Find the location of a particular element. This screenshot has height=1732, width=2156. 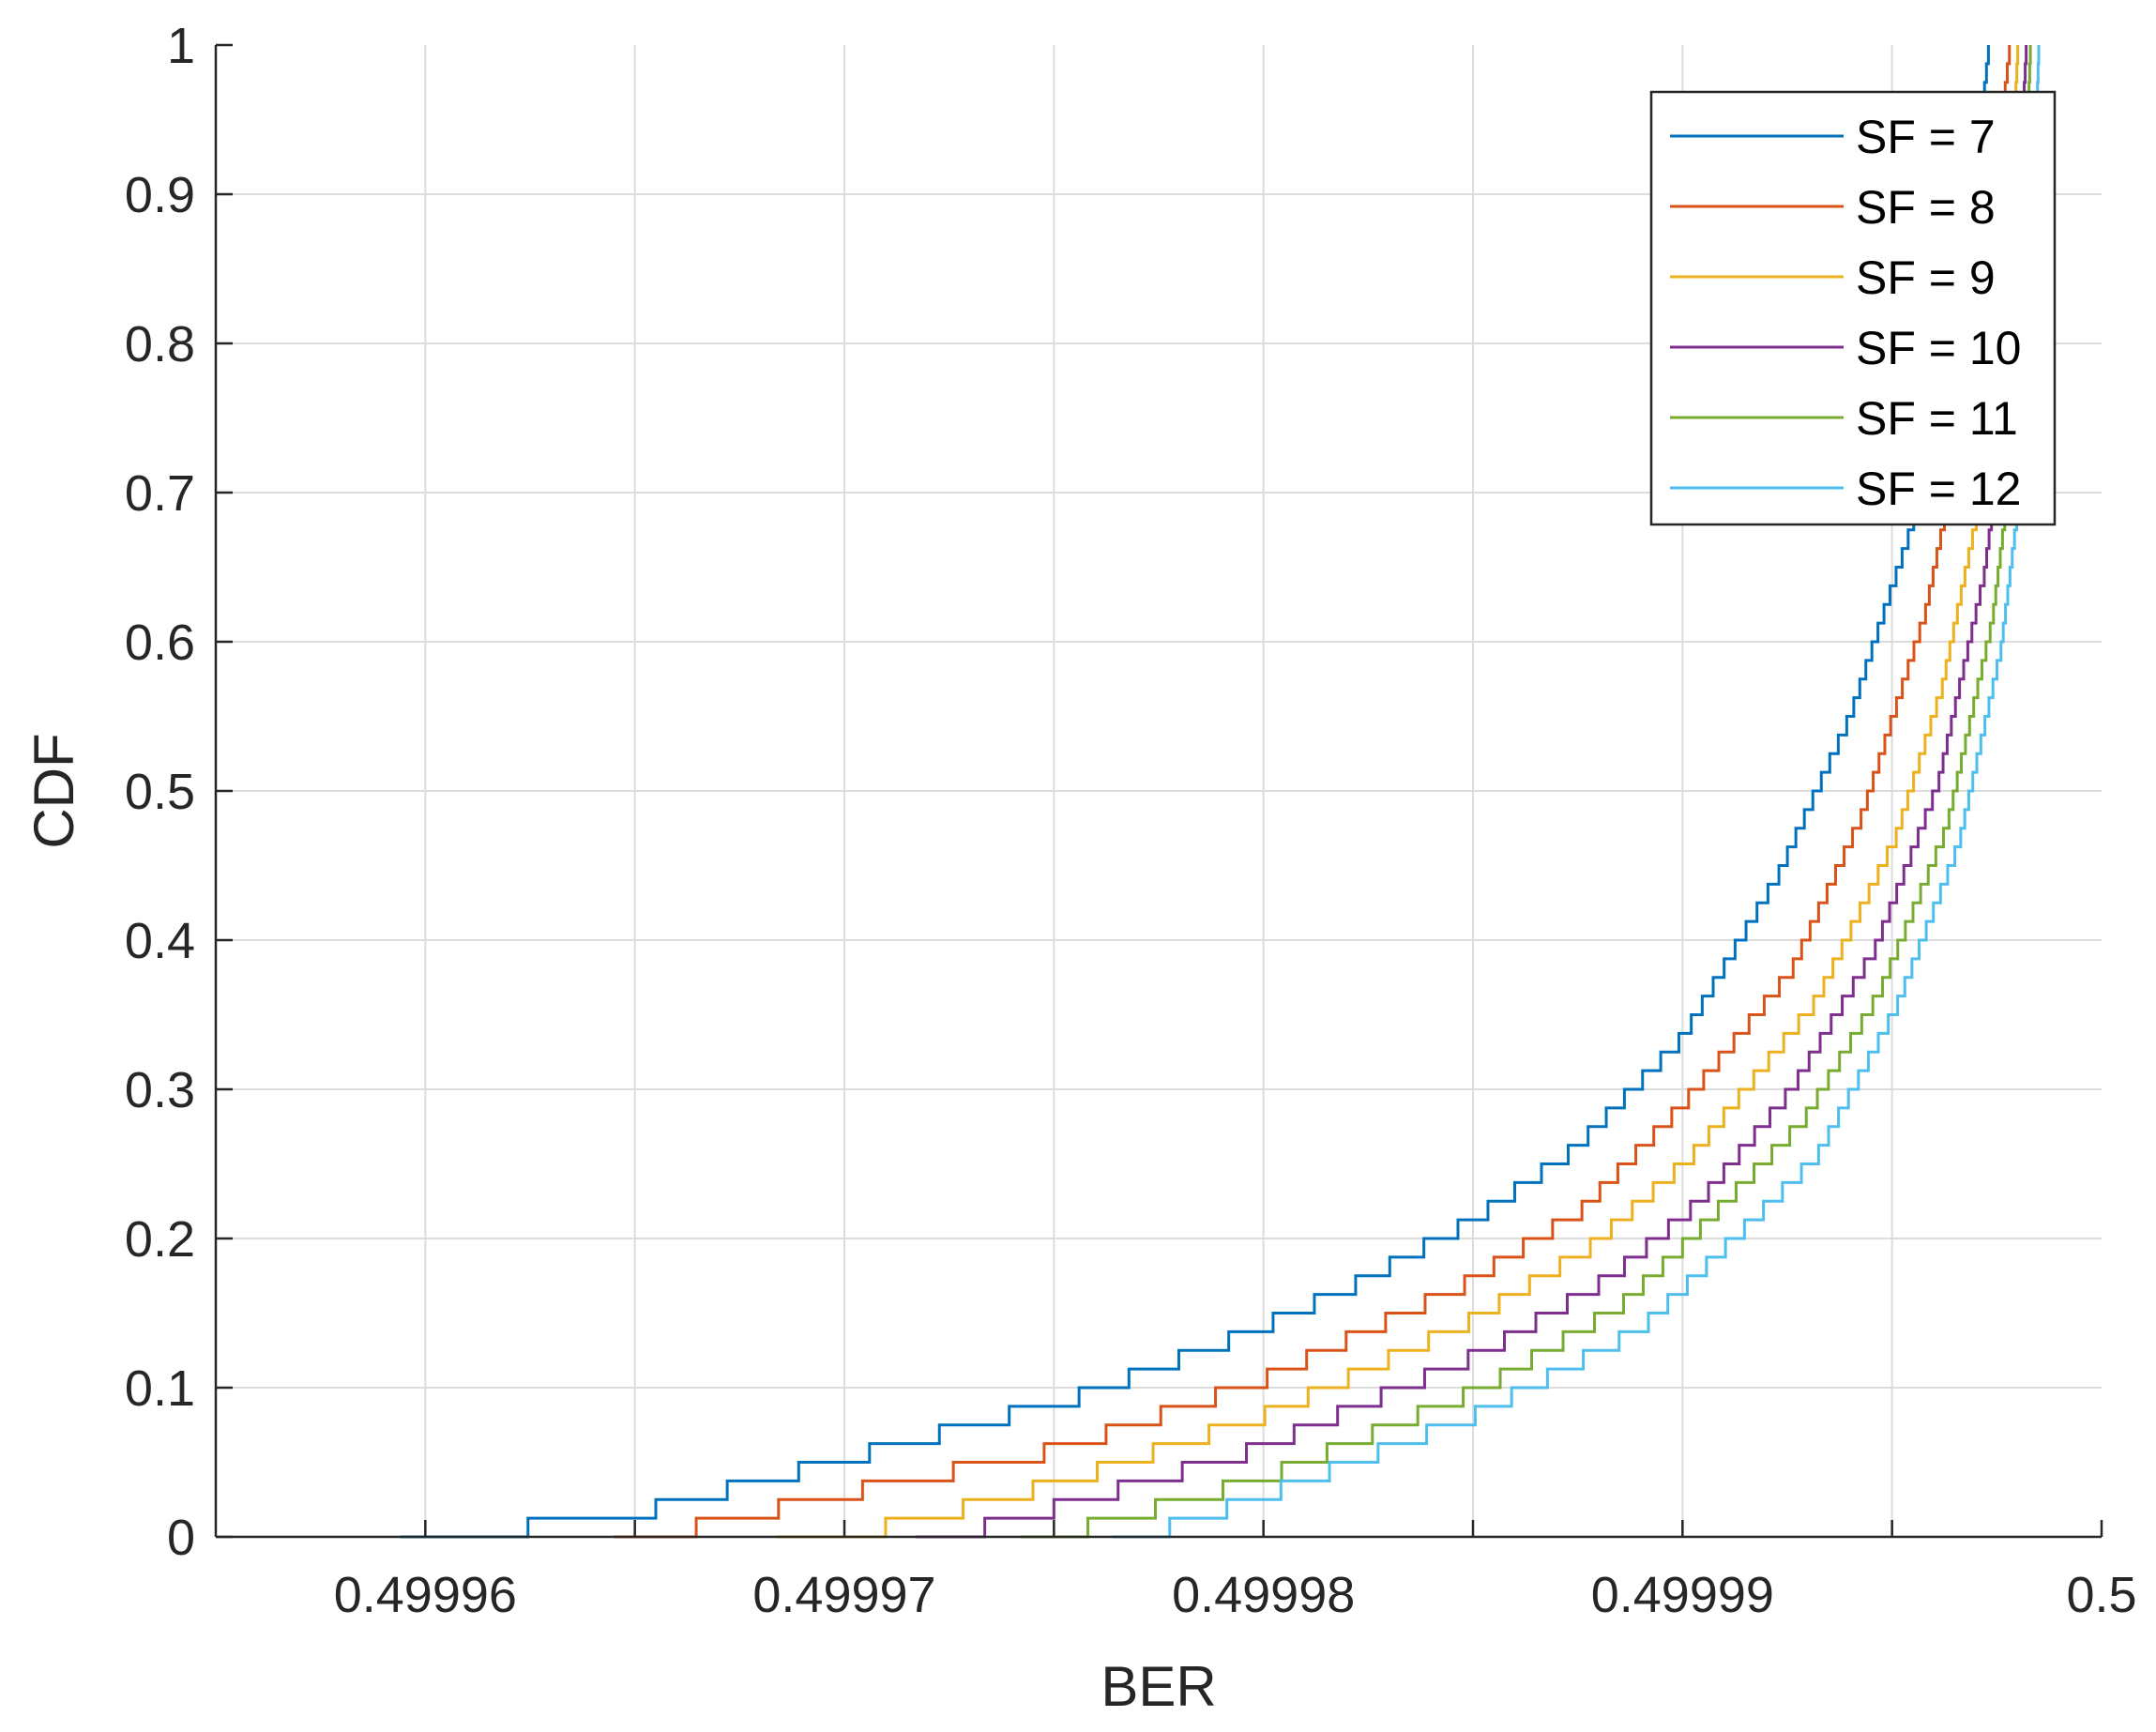

legend-label: SF = 8 is located at coordinates (1926, 207).